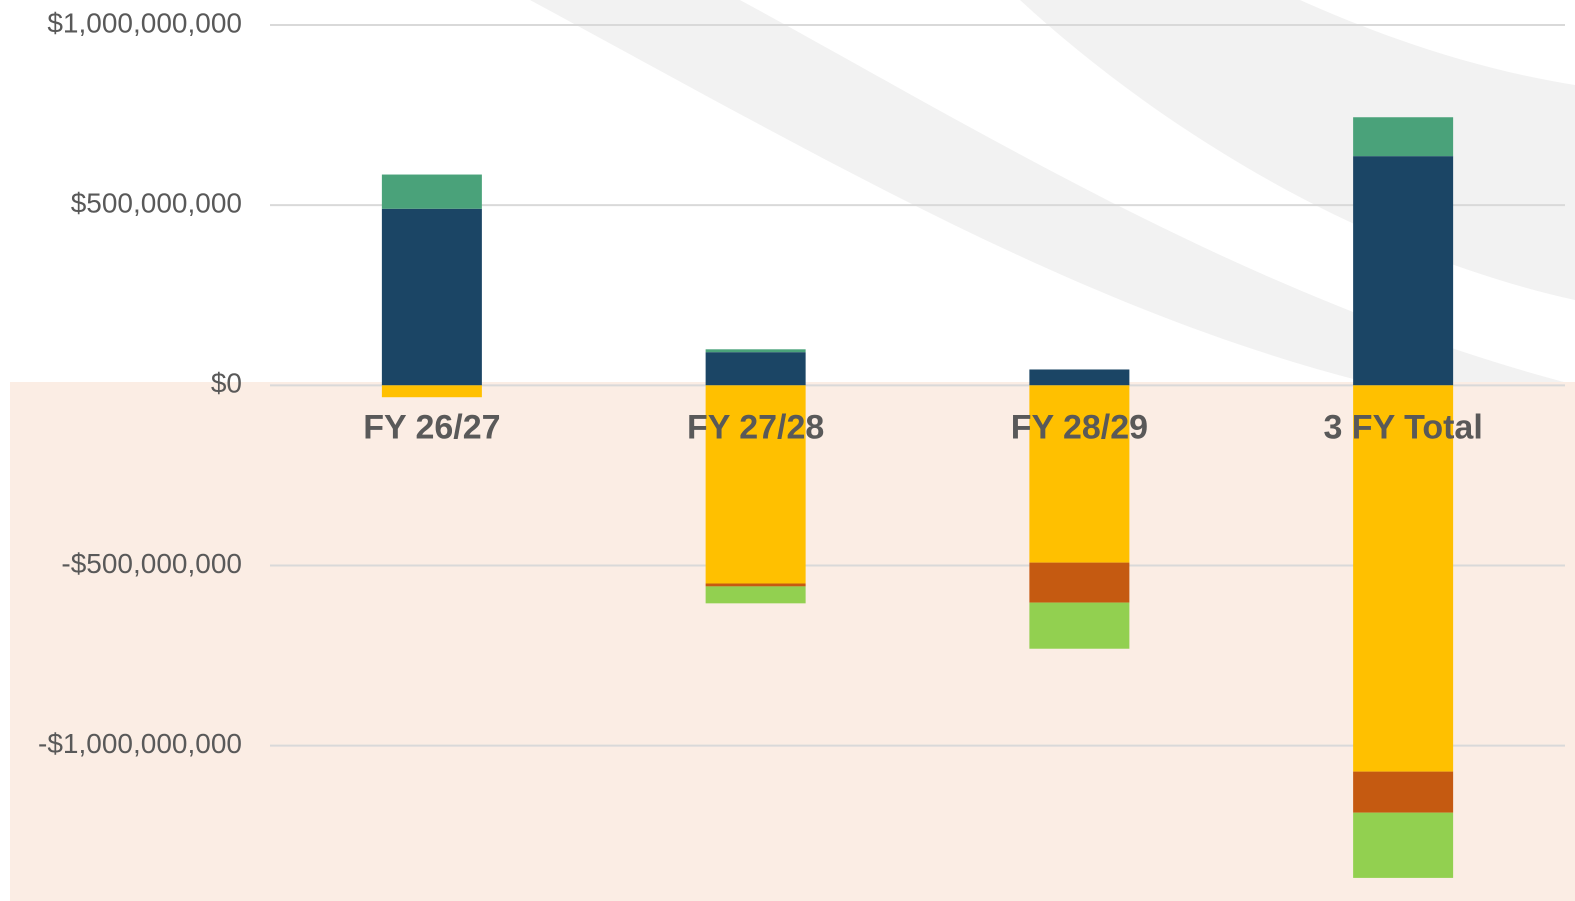  Describe the element at coordinates (1402, 427) in the screenshot. I see `x-tick-label: 3 FY Total` at that location.